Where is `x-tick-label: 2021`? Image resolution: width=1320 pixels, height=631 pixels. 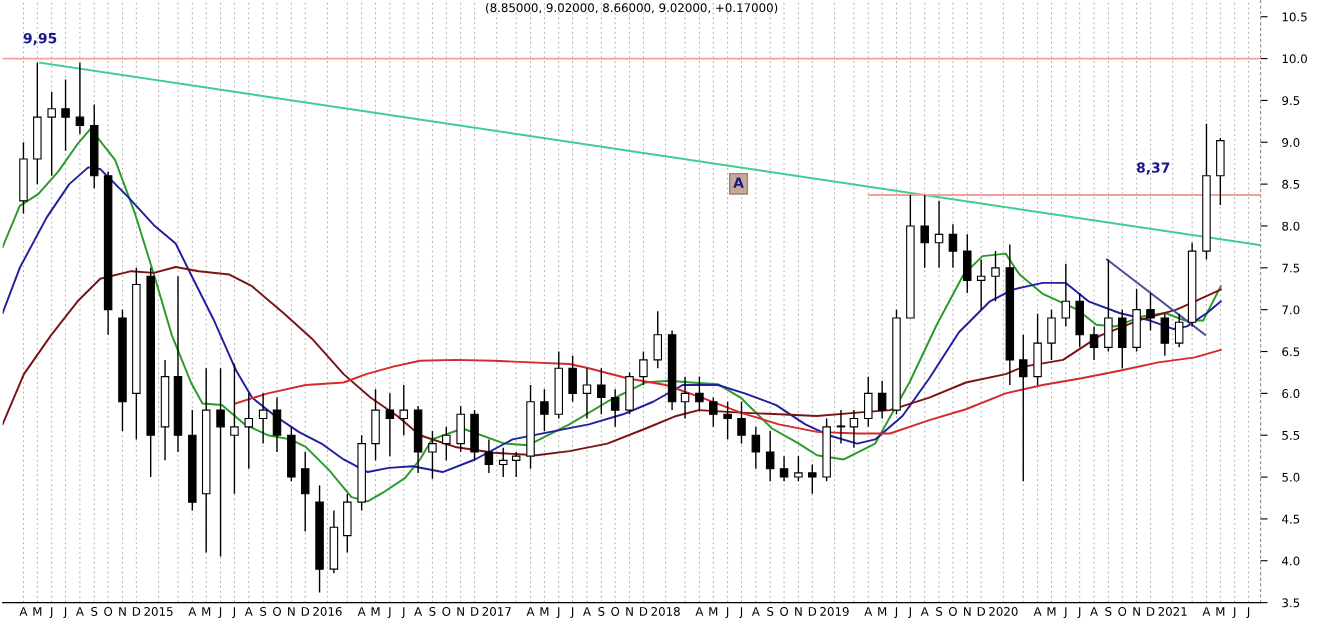
x-tick-label: 2021 is located at coordinates (1172, 611).